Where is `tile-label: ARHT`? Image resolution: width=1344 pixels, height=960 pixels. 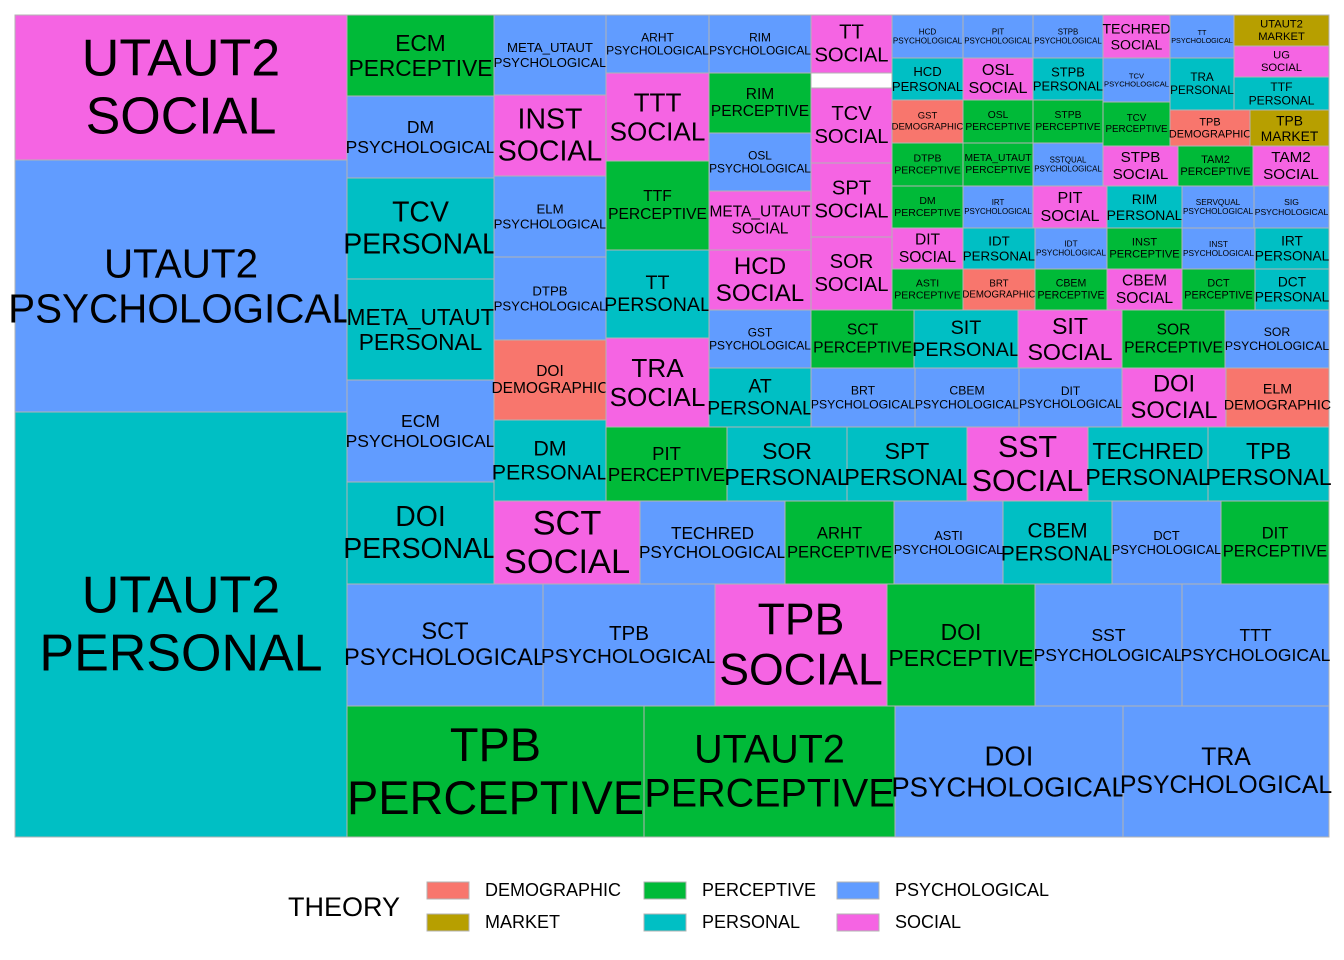
tile-label: ARHT is located at coordinates (839, 533).